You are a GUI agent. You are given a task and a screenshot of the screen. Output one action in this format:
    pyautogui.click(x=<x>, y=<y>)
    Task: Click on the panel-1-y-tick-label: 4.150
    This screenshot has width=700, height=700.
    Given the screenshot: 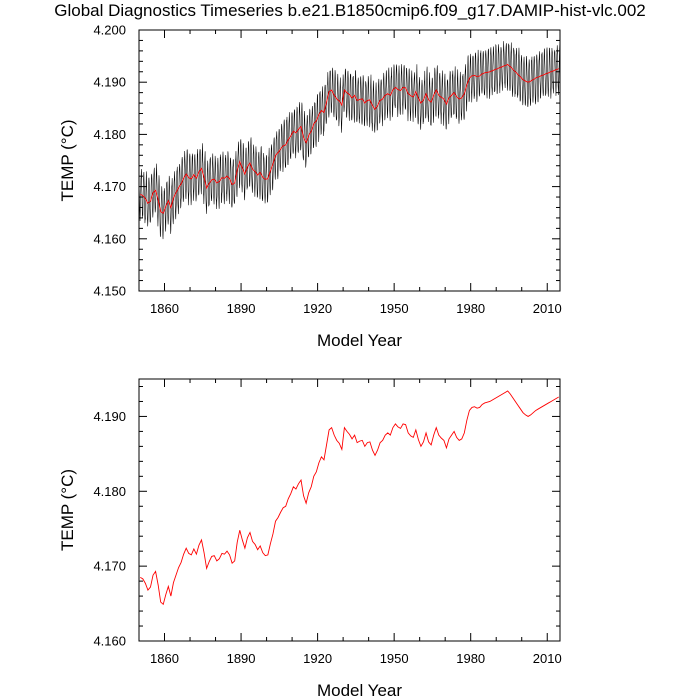 What is the action you would take?
    pyautogui.click(x=109, y=291)
    